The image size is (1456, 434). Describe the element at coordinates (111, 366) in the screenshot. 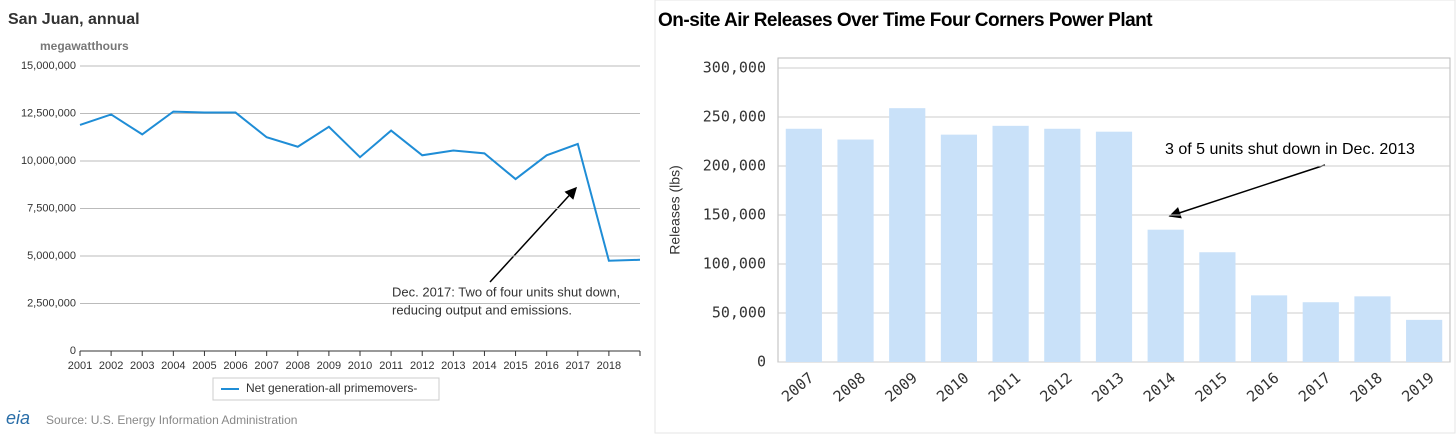

I see `x-tick-label: 2002` at that location.